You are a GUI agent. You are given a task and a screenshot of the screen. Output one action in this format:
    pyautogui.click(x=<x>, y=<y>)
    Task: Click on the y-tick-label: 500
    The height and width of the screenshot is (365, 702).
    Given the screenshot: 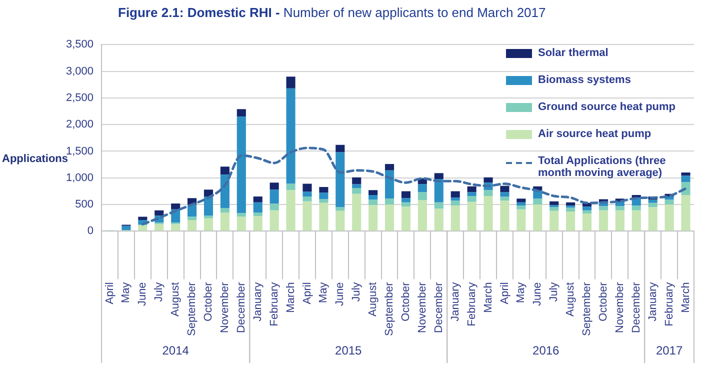 What is the action you would take?
    pyautogui.click(x=84, y=204)
    